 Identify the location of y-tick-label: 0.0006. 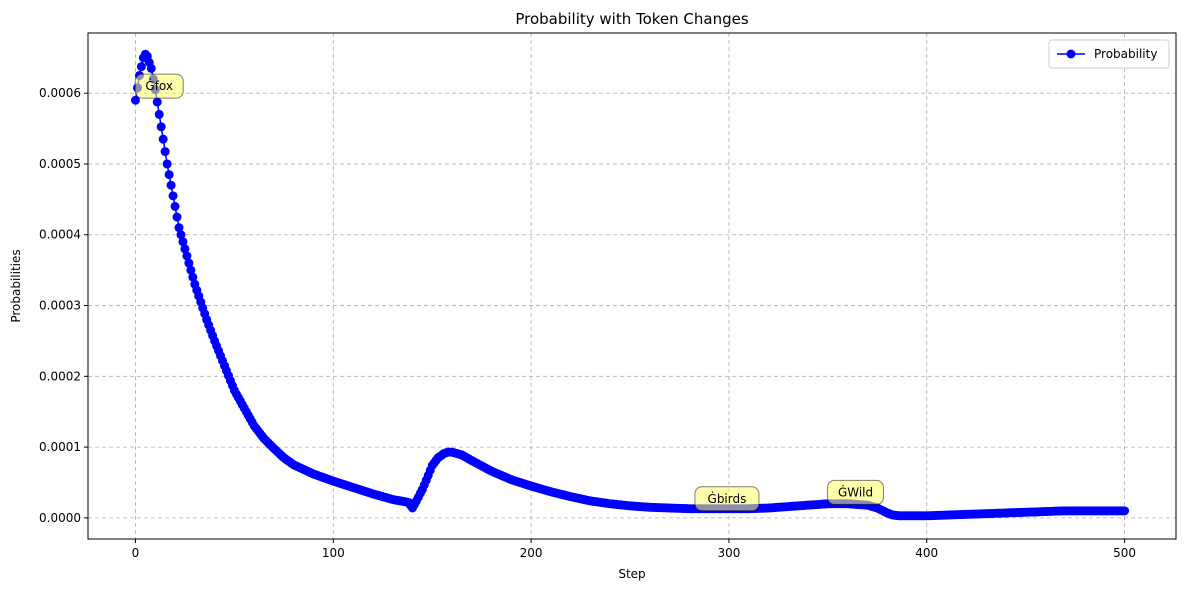
(60, 93).